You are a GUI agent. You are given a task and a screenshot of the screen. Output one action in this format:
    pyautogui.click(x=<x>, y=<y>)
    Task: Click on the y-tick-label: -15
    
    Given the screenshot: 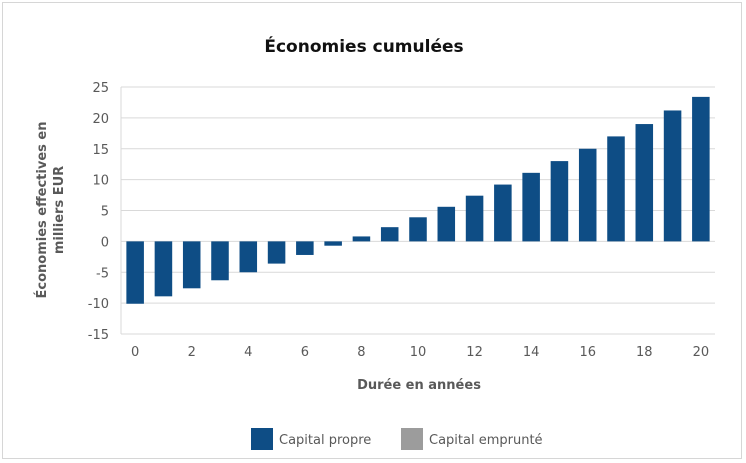 What is the action you would take?
    pyautogui.click(x=98, y=335)
    